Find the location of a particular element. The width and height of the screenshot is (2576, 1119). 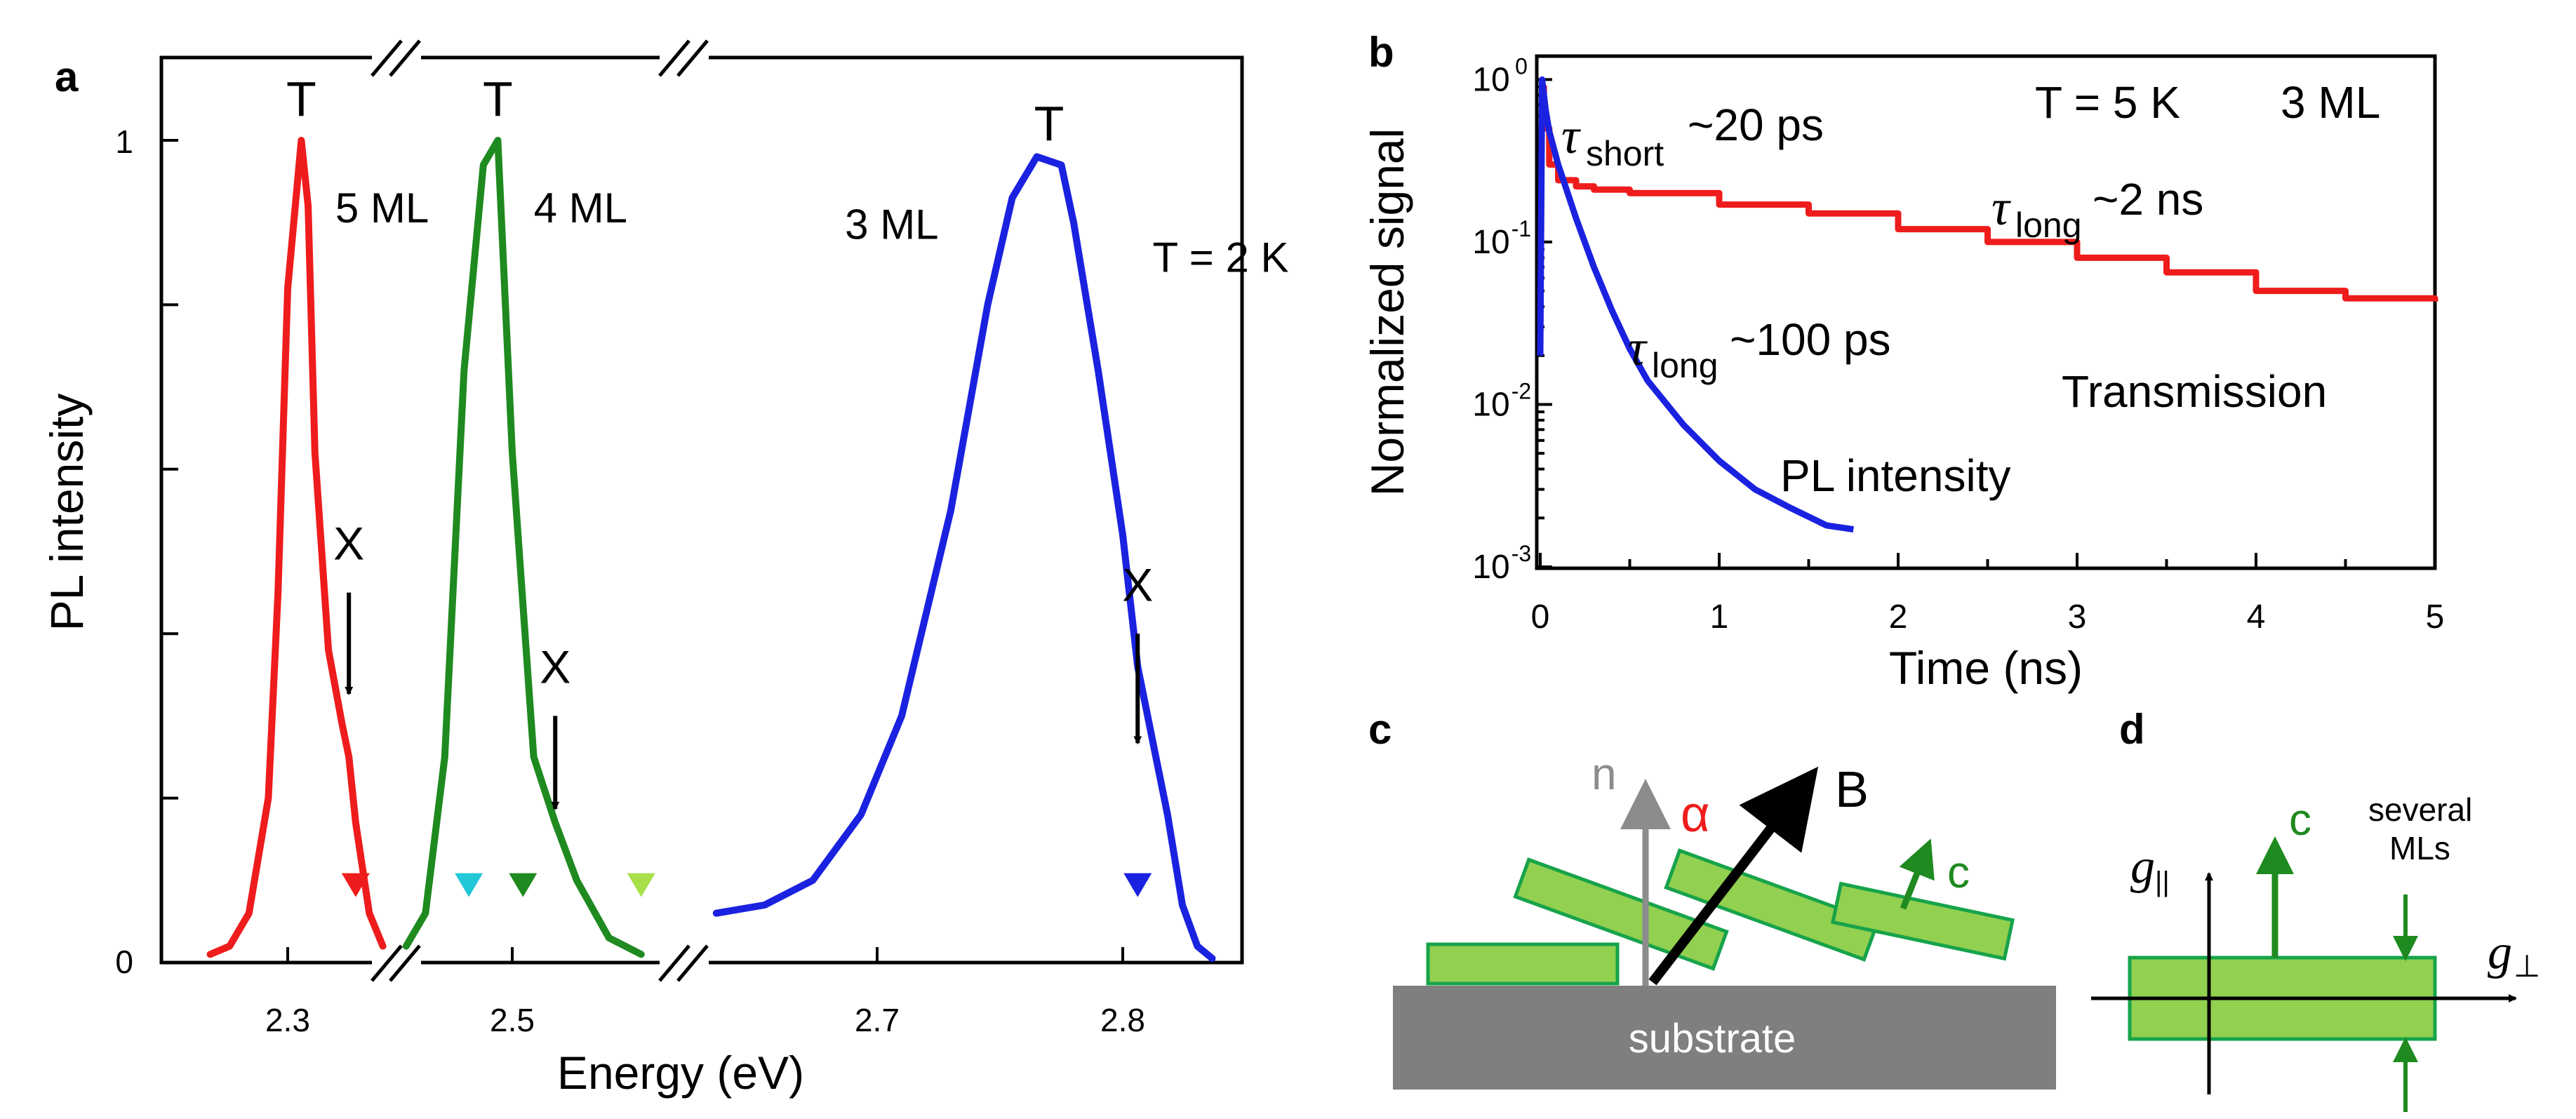

several-mls-line1: several is located at coordinates (2420, 809).